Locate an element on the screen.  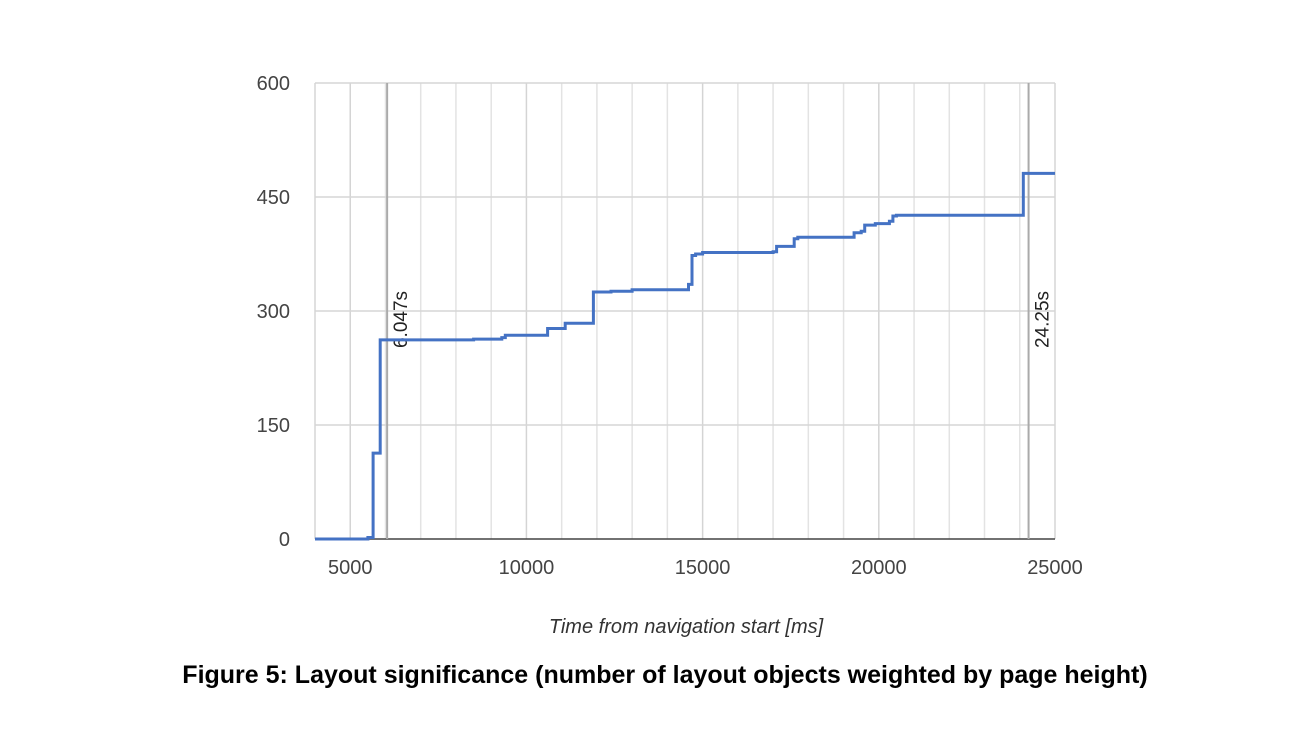
x-tick-label: 15000 is located at coordinates (703, 568).